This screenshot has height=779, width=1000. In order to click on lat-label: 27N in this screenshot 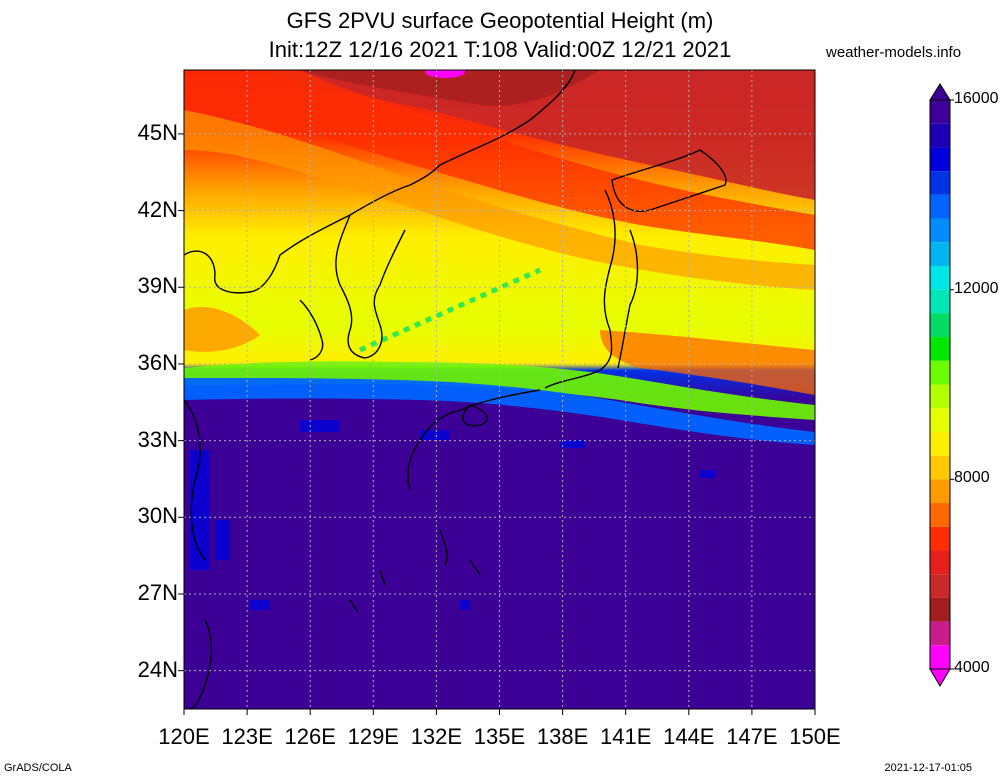, I will do `click(157, 592)`.